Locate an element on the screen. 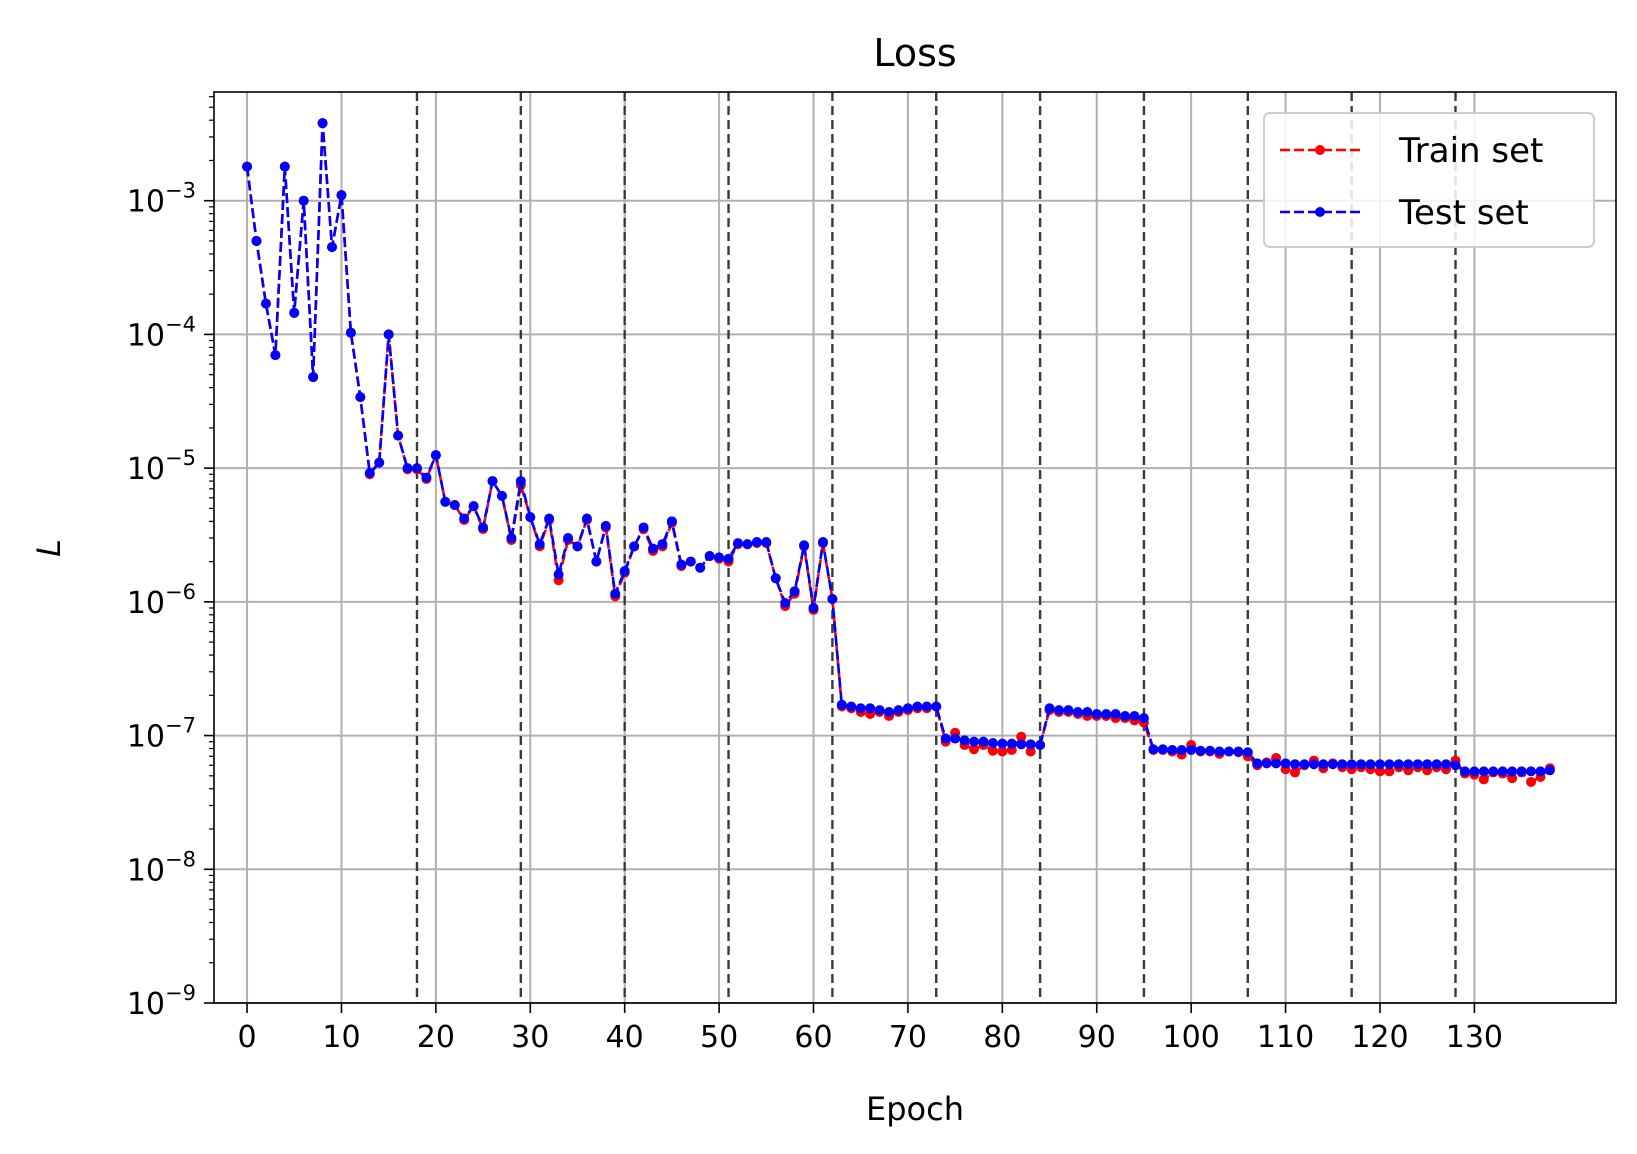  chart-title: Loss is located at coordinates (914, 53).